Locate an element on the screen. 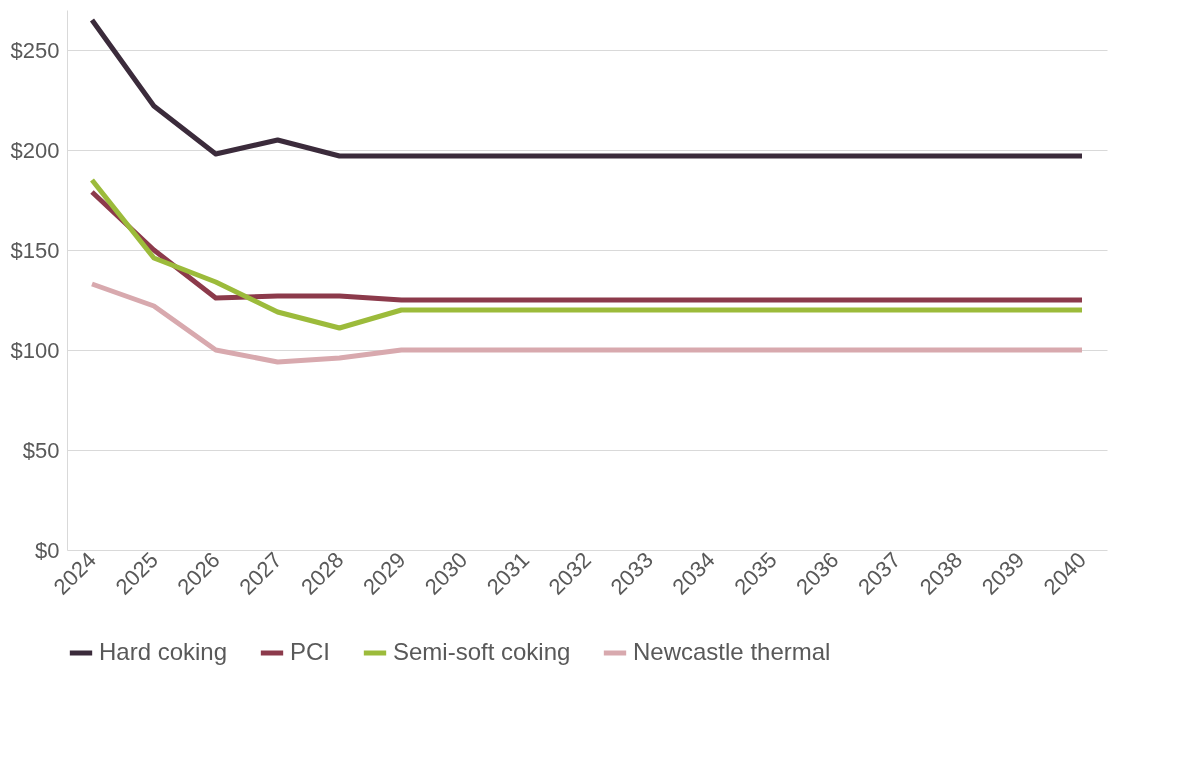 The height and width of the screenshot is (780, 1177). legend-label: PCI is located at coordinates (310, 651).